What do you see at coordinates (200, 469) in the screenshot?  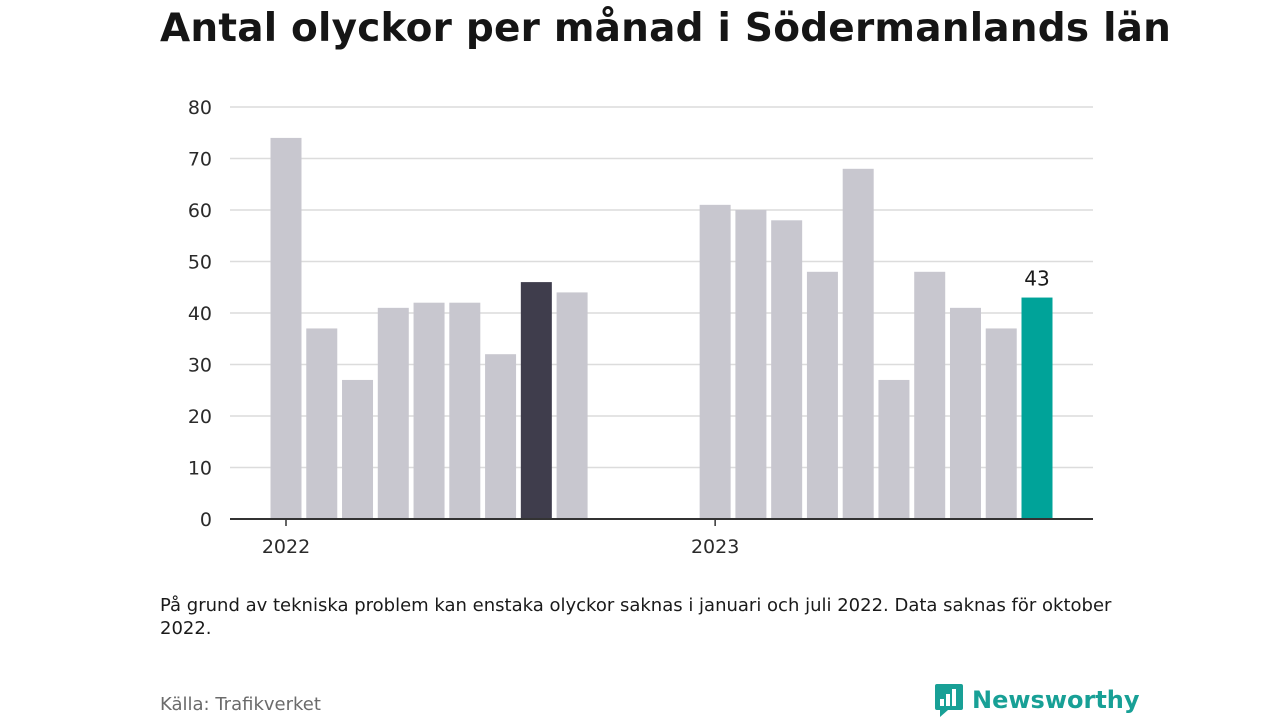 I see `y-tick-label: 10` at bounding box center [200, 469].